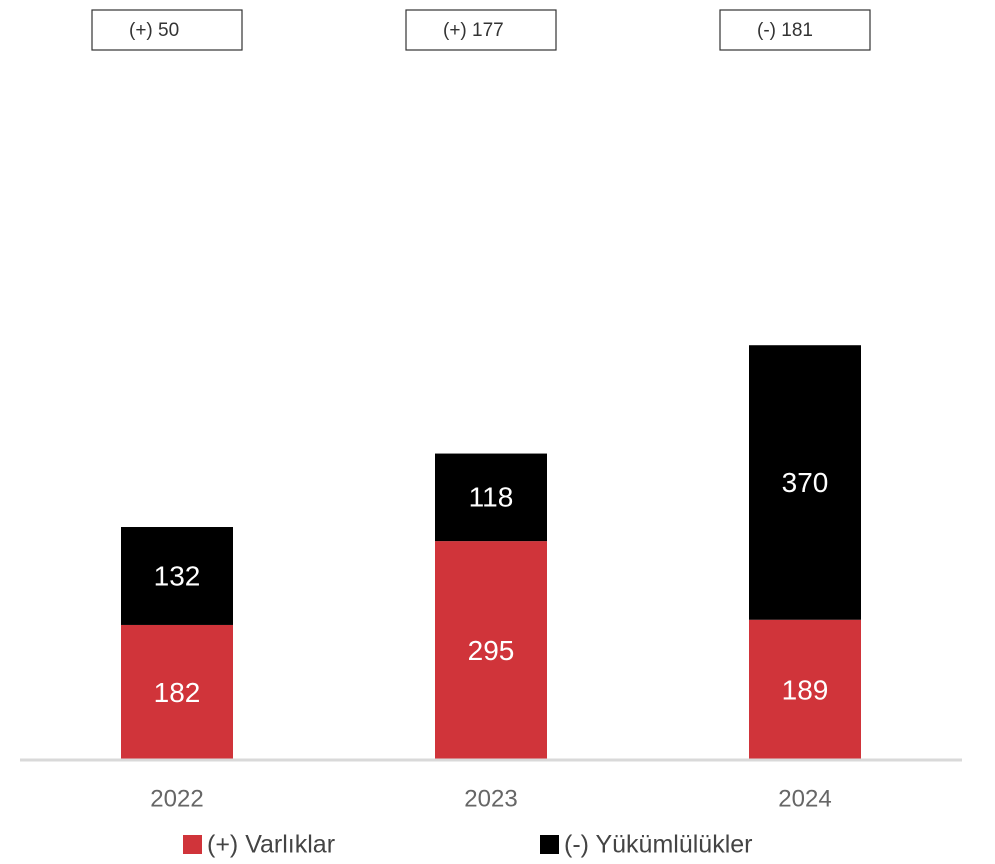 The height and width of the screenshot is (864, 995). I want to click on legend-label: (-) Yükümlülükler, so click(658, 845).